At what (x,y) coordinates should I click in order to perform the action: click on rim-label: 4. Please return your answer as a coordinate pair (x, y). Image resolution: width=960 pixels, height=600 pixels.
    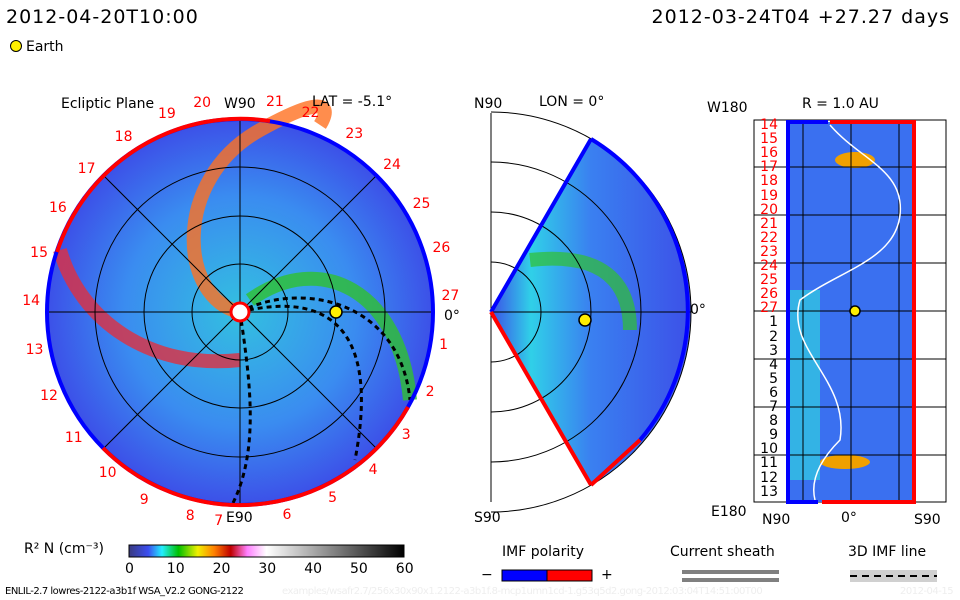
    Looking at the image, I should click on (373, 470).